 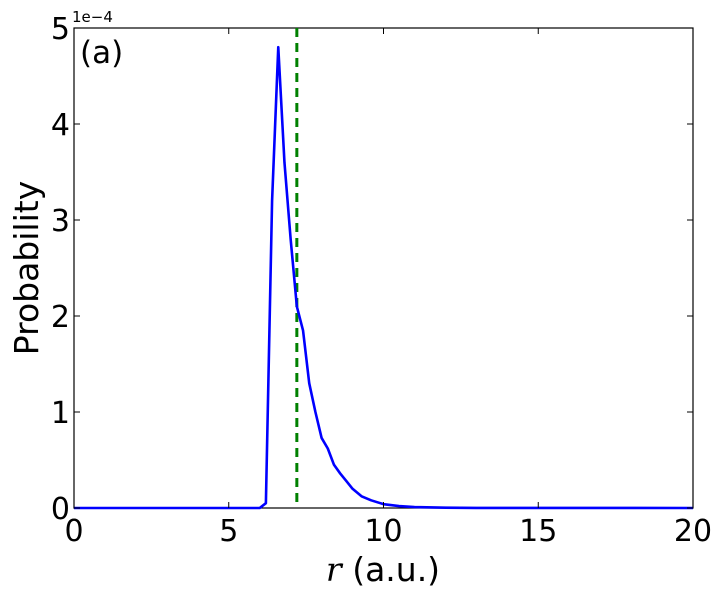 I want to click on y-tick-label: 4, so click(x=60, y=125).